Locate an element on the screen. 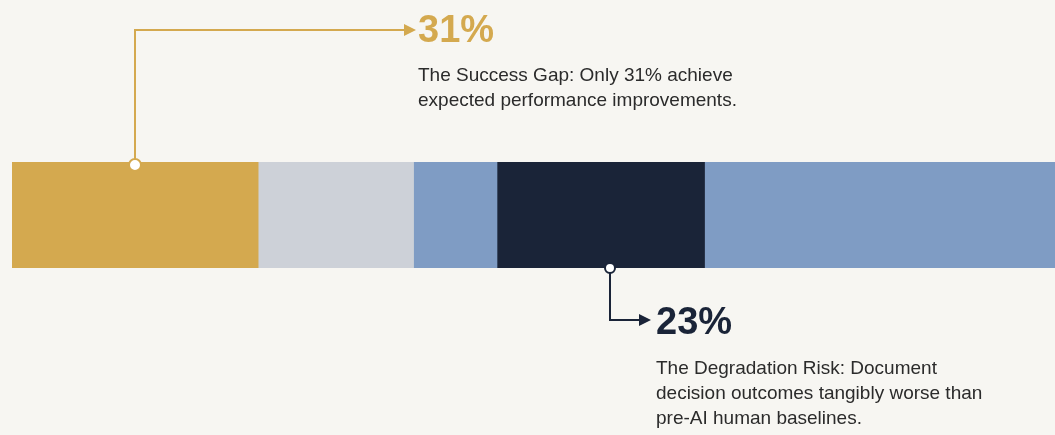 This screenshot has width=1055, height=435. text: 31% is located at coordinates (456, 29).